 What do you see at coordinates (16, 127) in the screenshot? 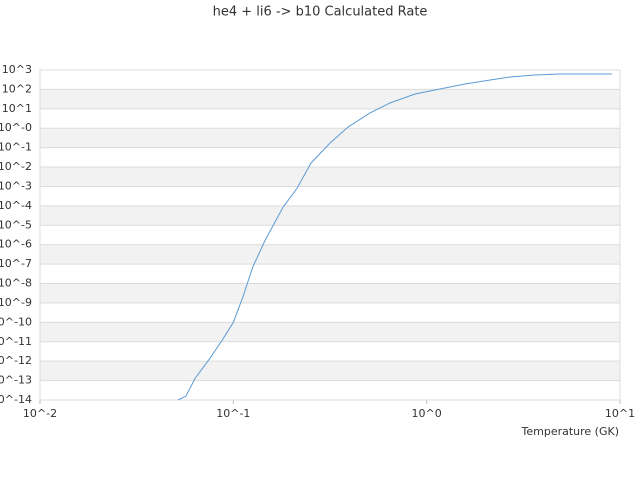
I see `y-tick-label: 10^-0` at bounding box center [16, 127].